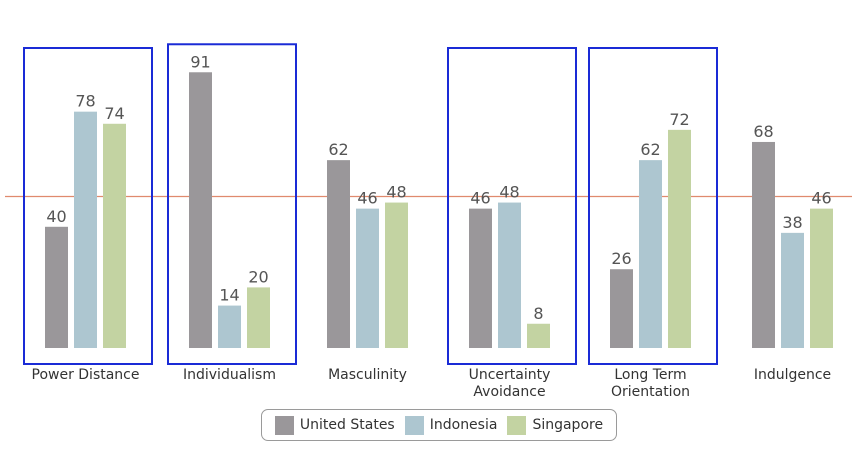 The width and height of the screenshot is (852, 450). Describe the element at coordinates (679, 119) in the screenshot. I see `data-label-long-term-orientation-singapore: 72` at that location.